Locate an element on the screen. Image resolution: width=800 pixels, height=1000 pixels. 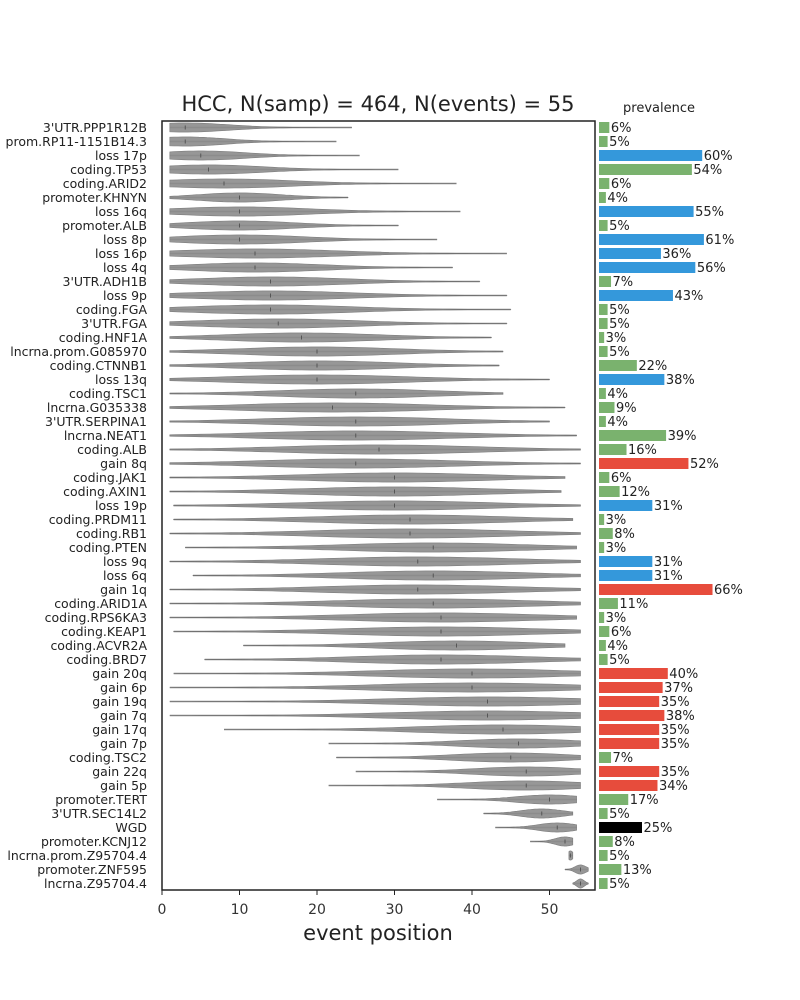
event-label: coding.BRD7 is located at coordinates (106, 659).